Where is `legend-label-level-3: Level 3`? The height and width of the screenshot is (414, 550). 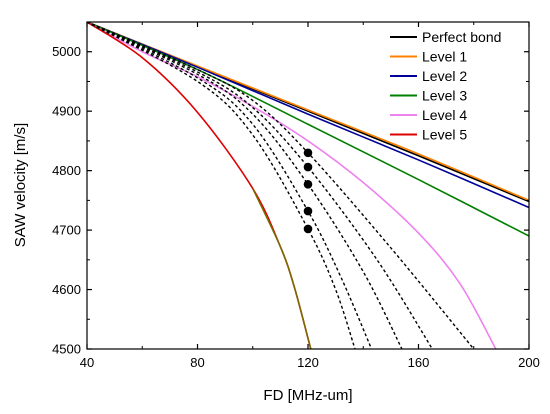 legend-label-level-3: Level 3 is located at coordinates (444, 96).